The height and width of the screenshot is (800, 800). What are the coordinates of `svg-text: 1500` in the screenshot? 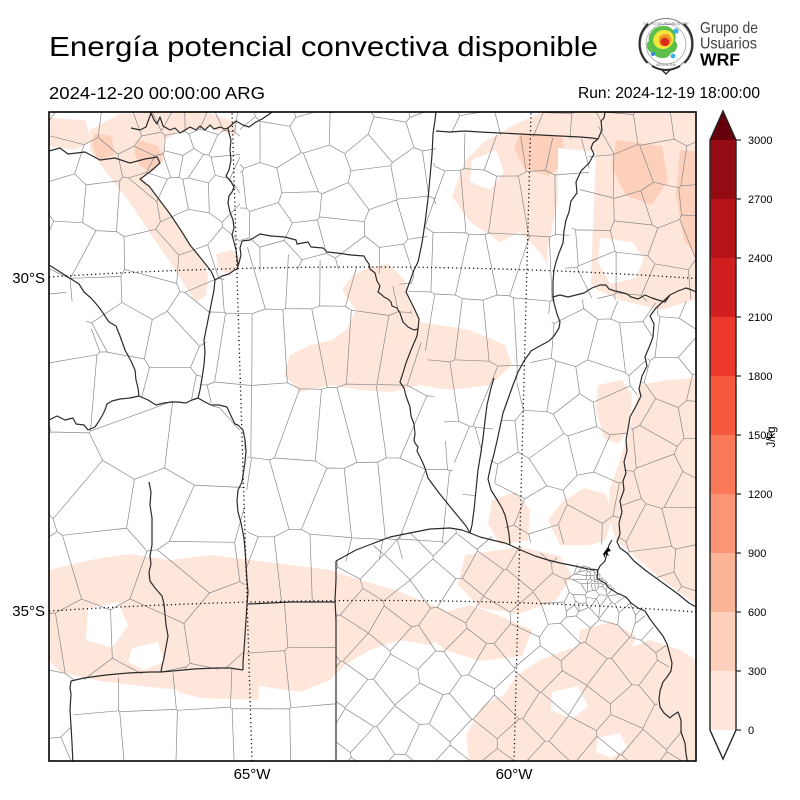 It's located at (760, 436).